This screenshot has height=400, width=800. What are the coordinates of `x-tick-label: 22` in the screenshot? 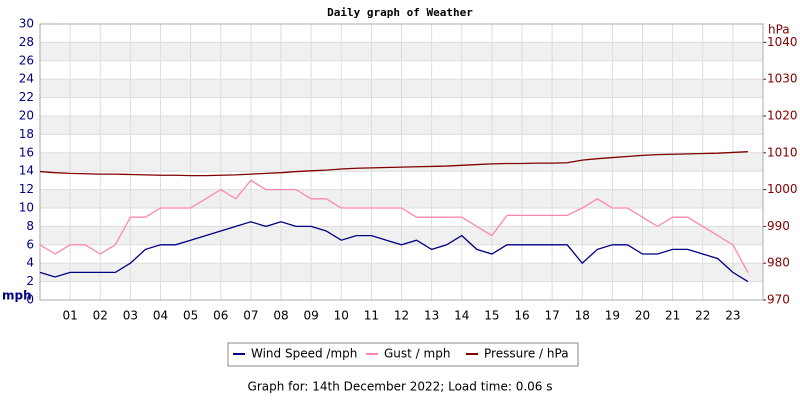 It's located at (702, 316).